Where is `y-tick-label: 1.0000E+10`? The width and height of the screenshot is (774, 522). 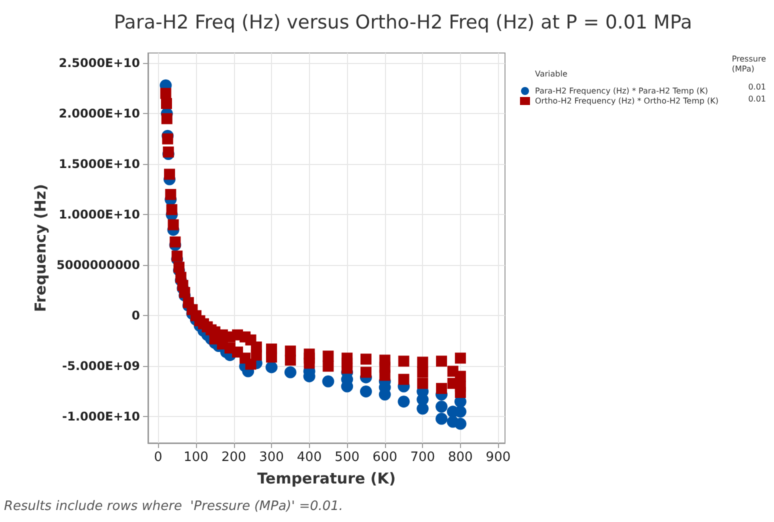
y-tick-label: 1.0000E+10 is located at coordinates (99, 215).